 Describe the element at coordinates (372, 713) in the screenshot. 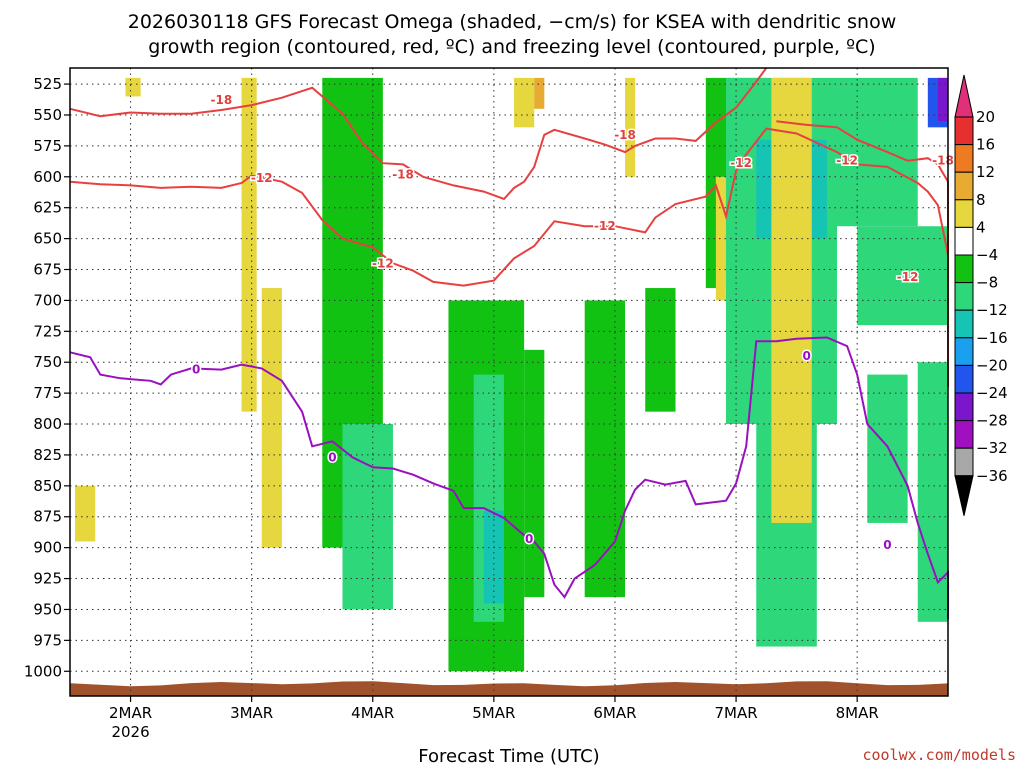

I see `x-tick-label-4MAR: 4MAR` at that location.